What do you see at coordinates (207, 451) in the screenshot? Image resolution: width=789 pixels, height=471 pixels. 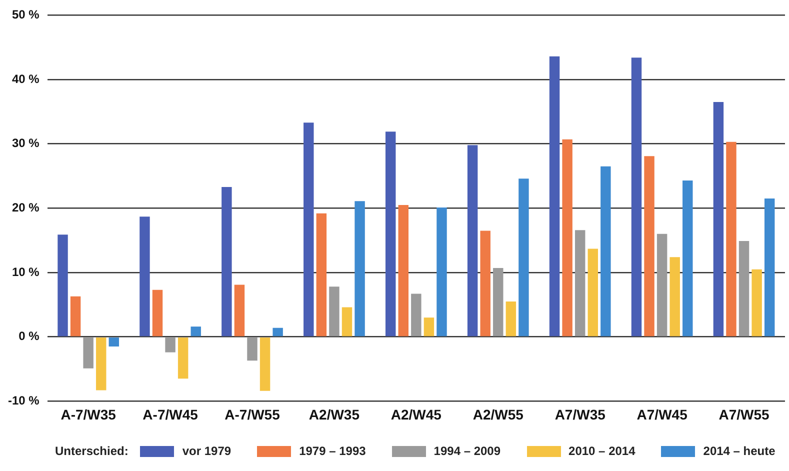 I see `legend-label: vor 1979` at bounding box center [207, 451].